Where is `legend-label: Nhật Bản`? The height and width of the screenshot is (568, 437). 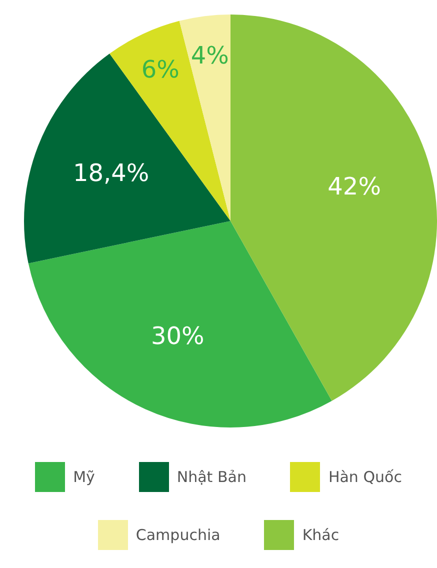
legend-label: Nhật Bản is located at coordinates (211, 477).